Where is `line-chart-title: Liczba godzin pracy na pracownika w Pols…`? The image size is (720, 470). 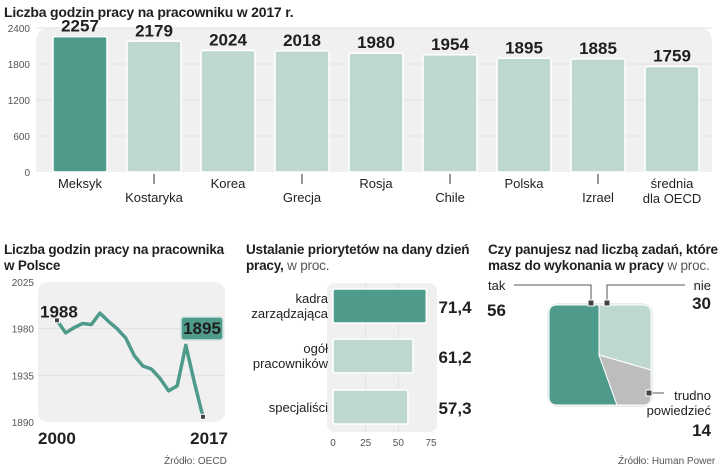 line-chart-title: Liczba godzin pracy na pracownika w Pols… is located at coordinates (114, 258).